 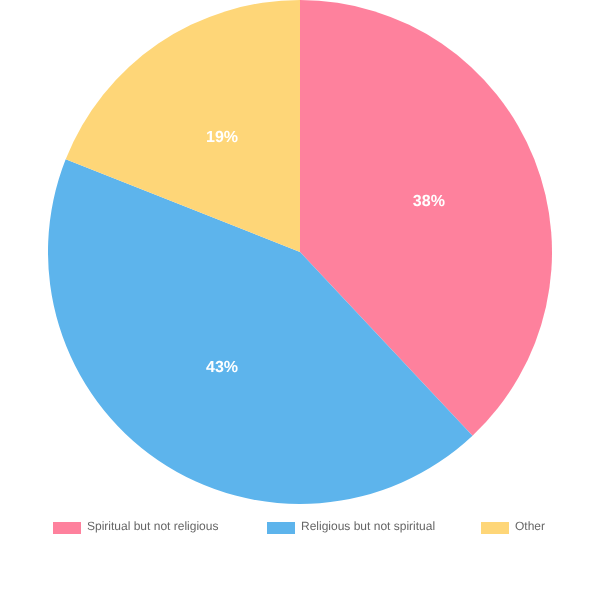 I want to click on data-label: 19%, so click(x=222, y=137).